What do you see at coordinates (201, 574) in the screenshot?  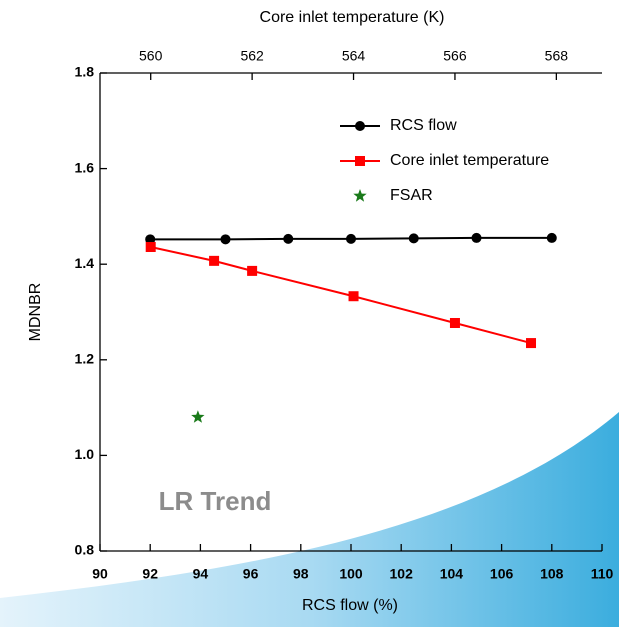 I see `x-tick-label: 94` at bounding box center [201, 574].